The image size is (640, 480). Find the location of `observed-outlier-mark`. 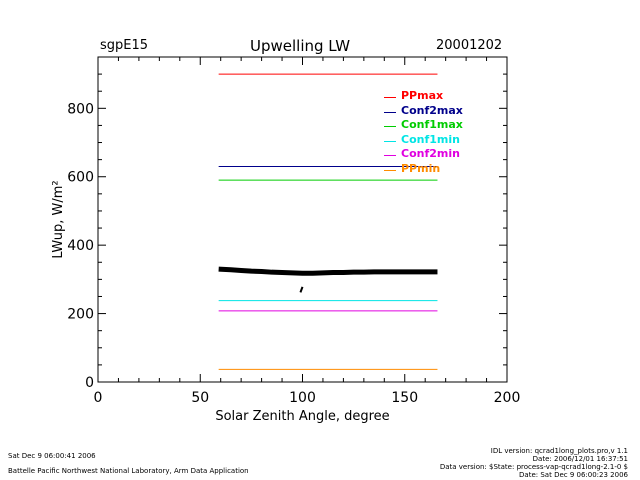

observed-outlier-mark is located at coordinates (301, 289).